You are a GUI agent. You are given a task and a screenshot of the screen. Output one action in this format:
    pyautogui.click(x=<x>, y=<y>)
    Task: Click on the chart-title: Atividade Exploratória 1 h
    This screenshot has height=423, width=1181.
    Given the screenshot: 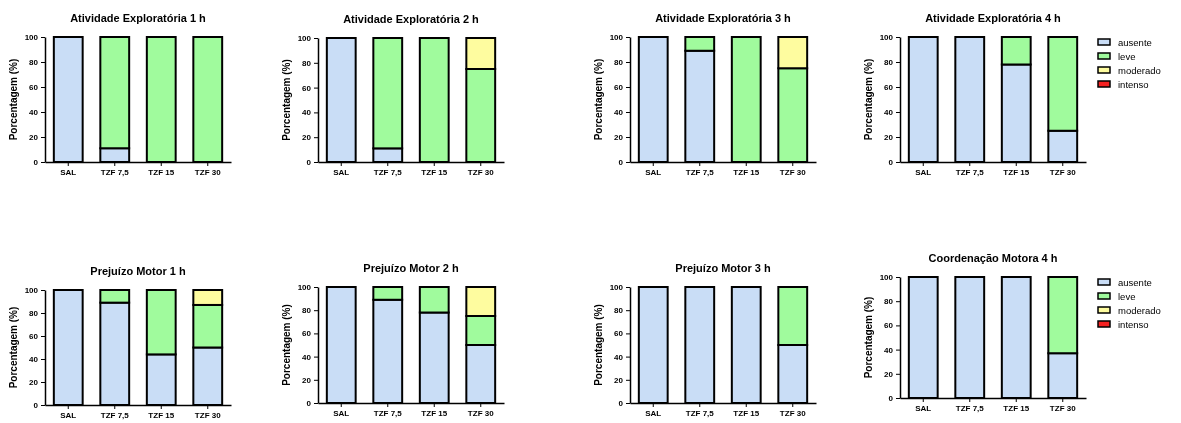 What is the action you would take?
    pyautogui.click(x=138, y=18)
    